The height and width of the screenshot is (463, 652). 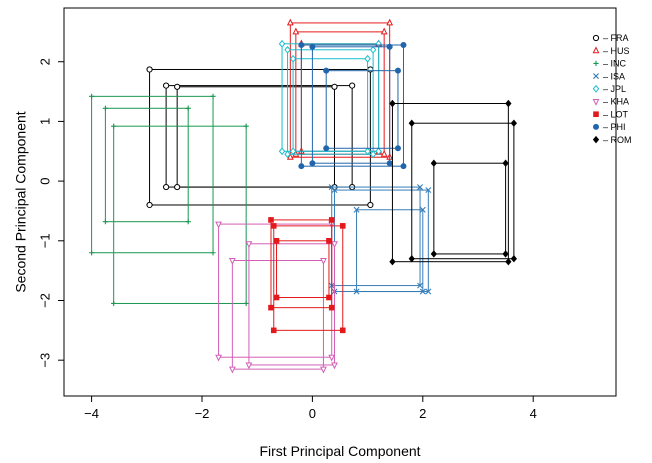 What do you see at coordinates (612, 140) in the screenshot?
I see `legend-item-rom: – ROM` at bounding box center [612, 140].